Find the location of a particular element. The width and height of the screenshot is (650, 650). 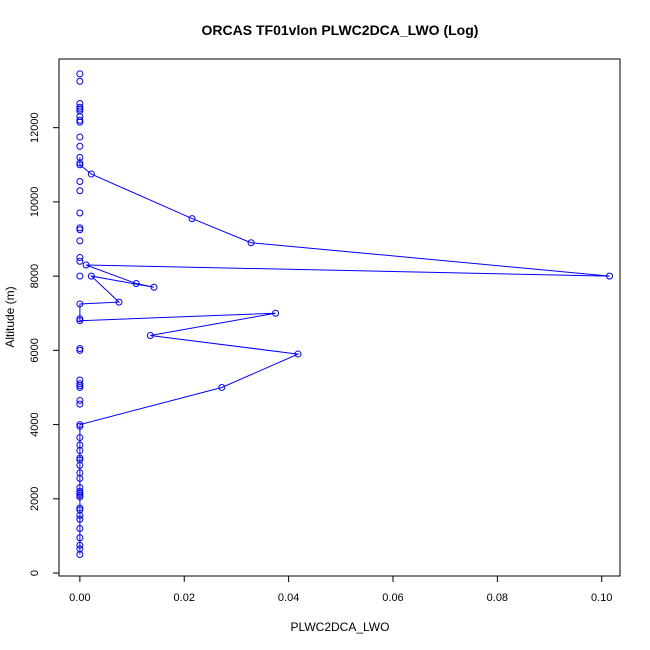

x-tick-label: 0.04 is located at coordinates (288, 598).